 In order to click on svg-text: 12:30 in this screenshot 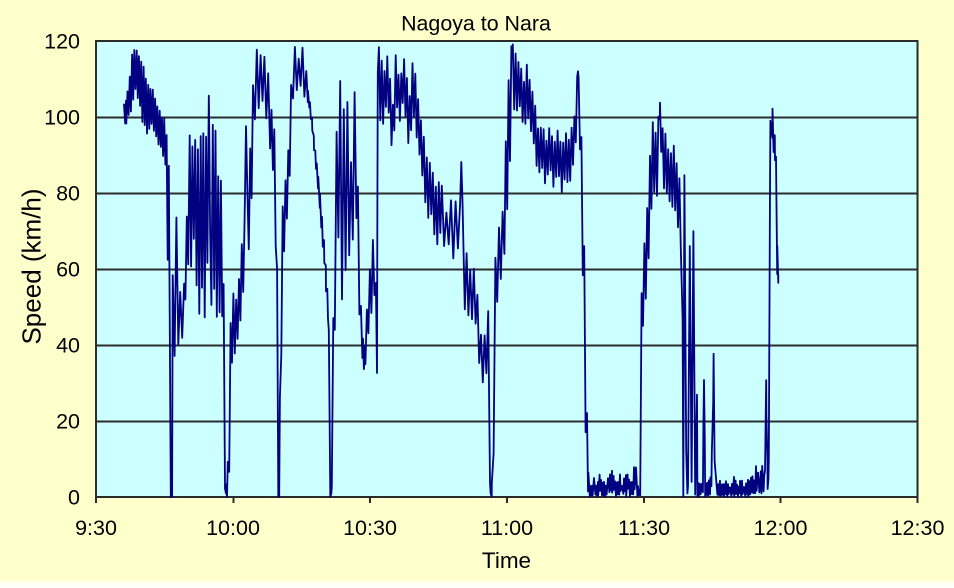, I will do `click(918, 528)`.